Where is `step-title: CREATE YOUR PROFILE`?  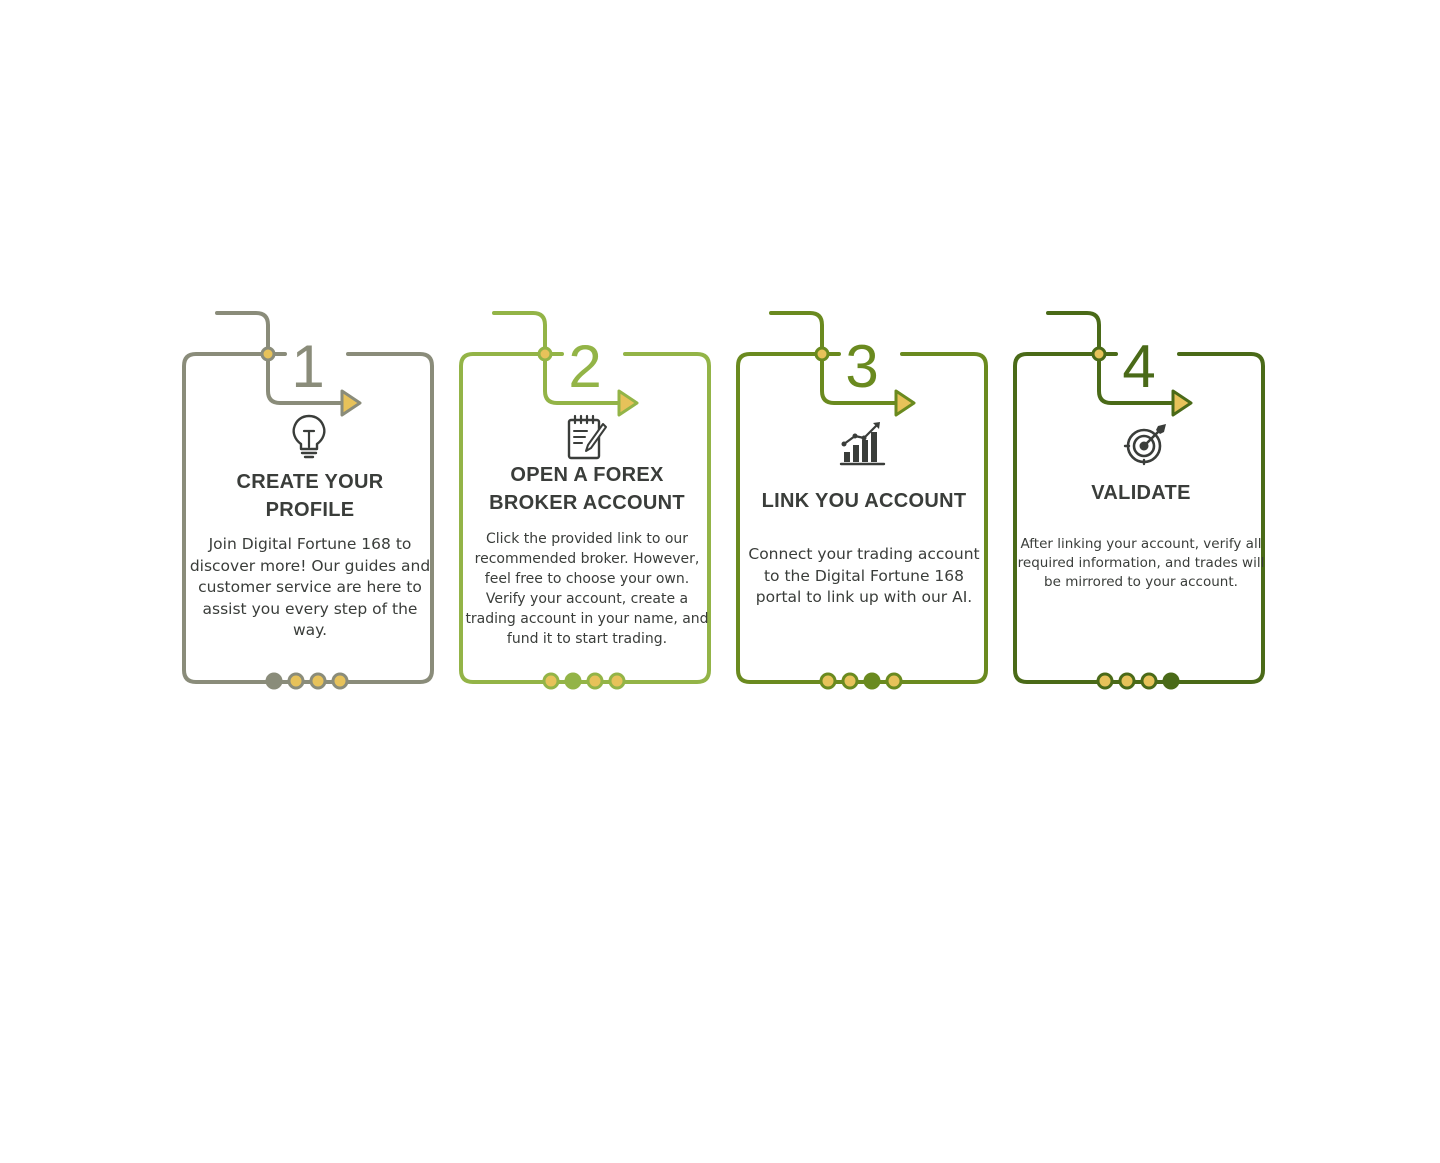 step-title: CREATE YOUR PROFILE is located at coordinates (310, 496).